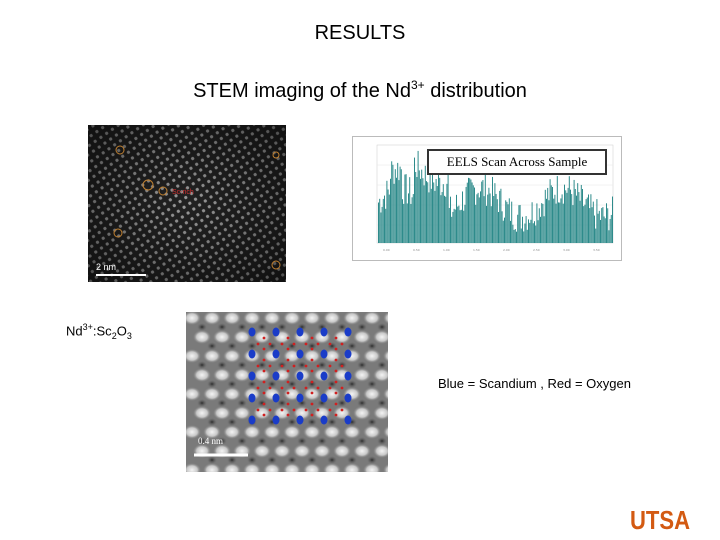 Image resolution: width=720 pixels, height=540 pixels. Describe the element at coordinates (114, 335) in the screenshot. I see `formula-subscript: 2` at that location.